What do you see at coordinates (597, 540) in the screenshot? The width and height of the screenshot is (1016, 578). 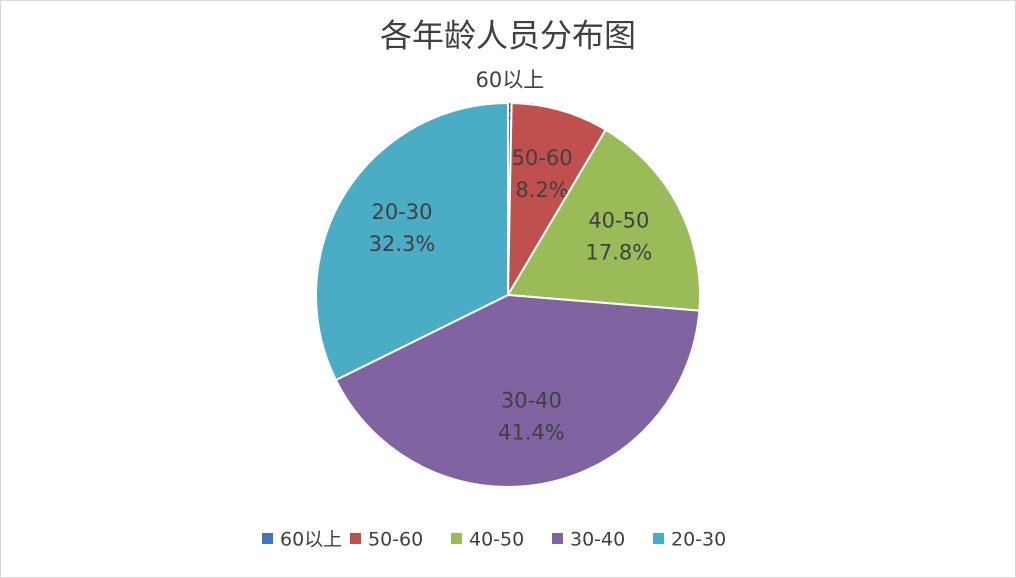 I see `legend-label: 30-40` at bounding box center [597, 540].